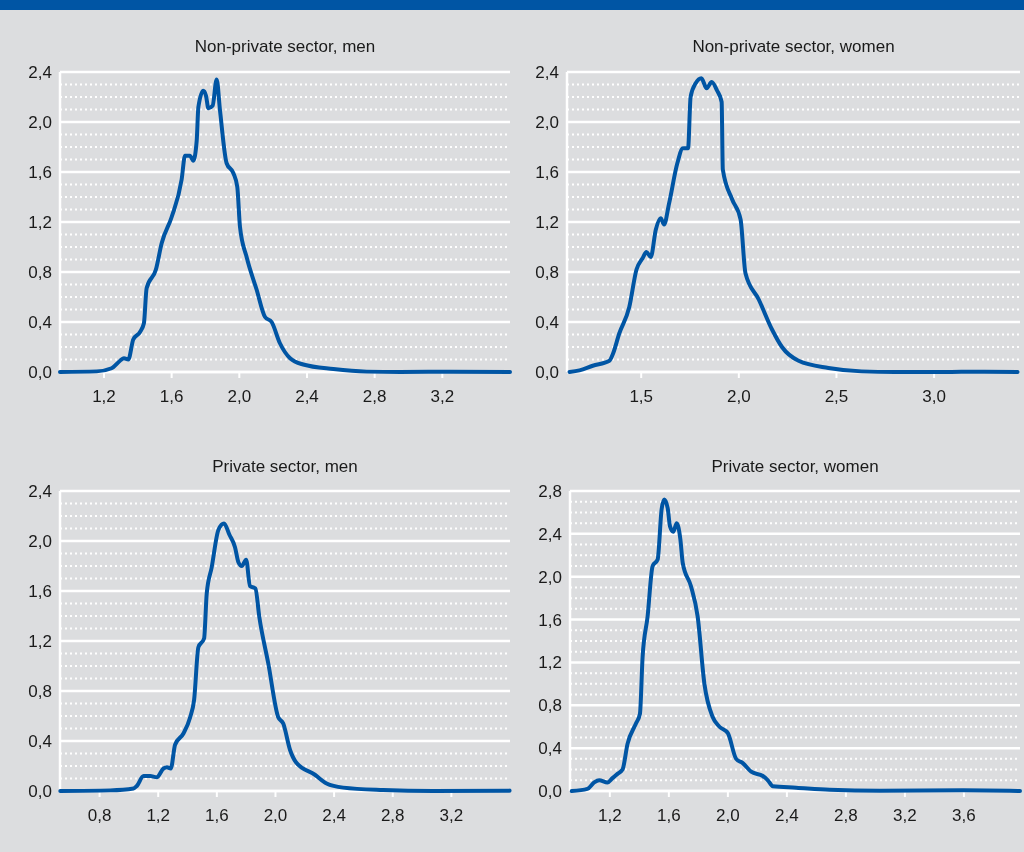  I want to click on chart-title: Non-private sector, women, so click(793, 46).